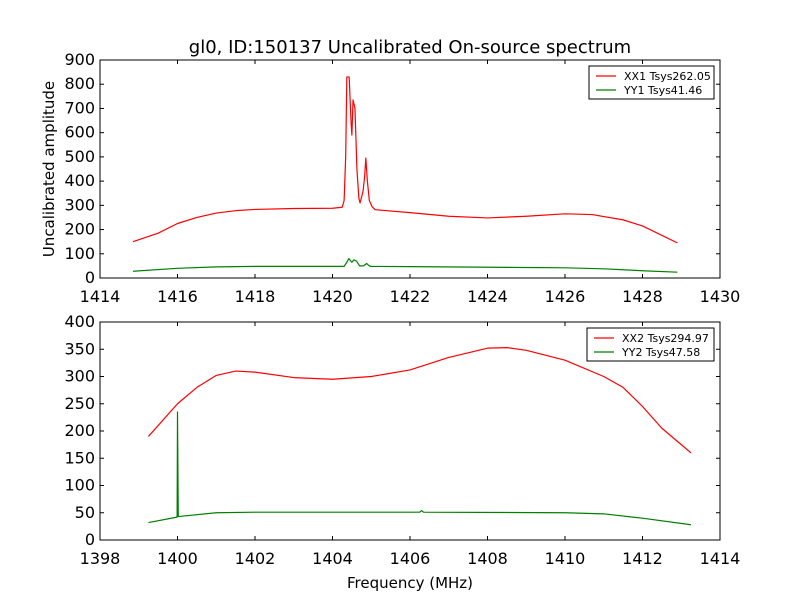  I want to click on x-tick-label: 1406, so click(410, 558).